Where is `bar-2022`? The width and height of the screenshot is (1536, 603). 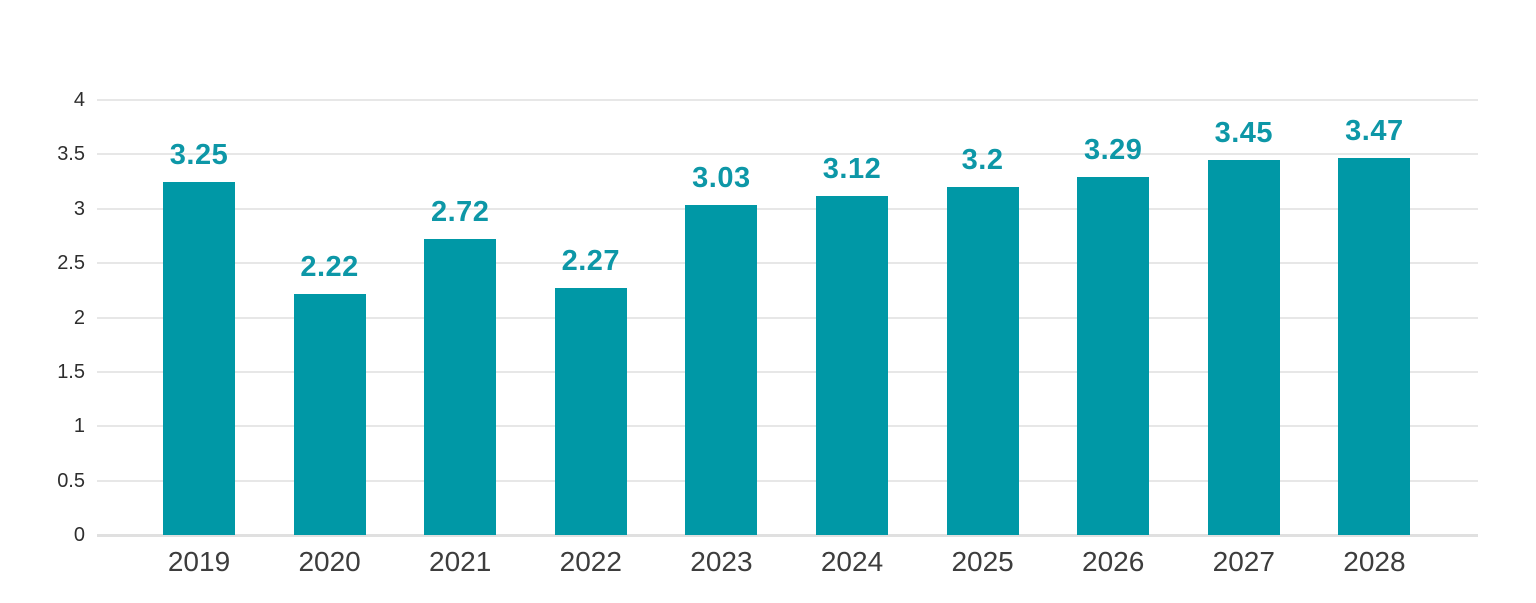 bar-2022 is located at coordinates (590, 411).